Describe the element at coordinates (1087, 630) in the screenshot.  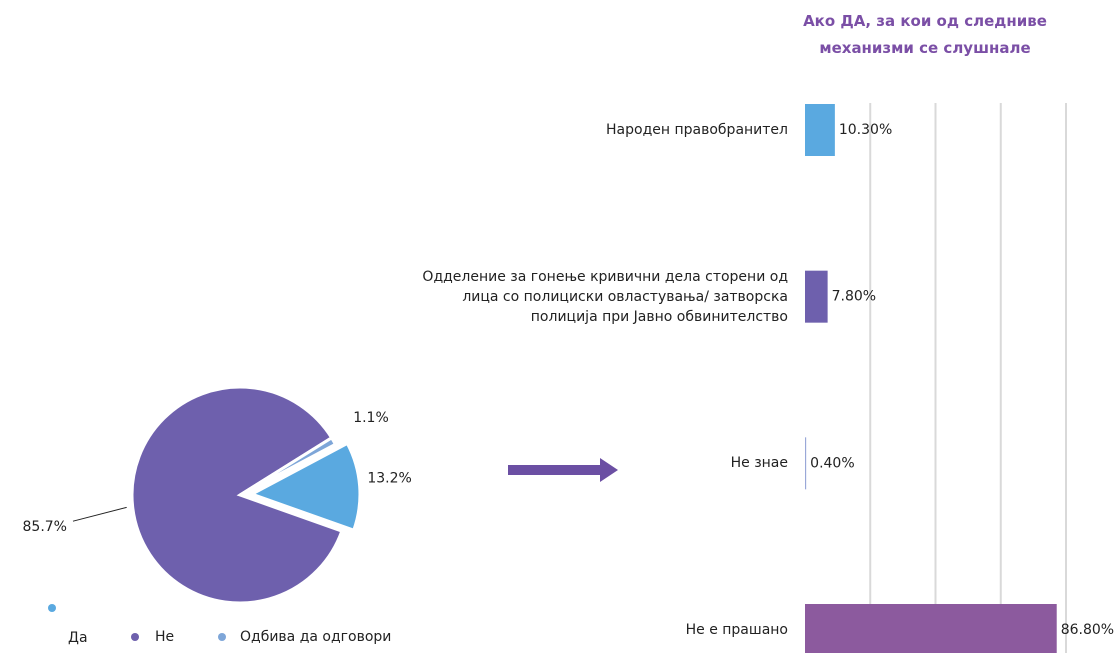
I see `data-label: 86.80%` at that location.